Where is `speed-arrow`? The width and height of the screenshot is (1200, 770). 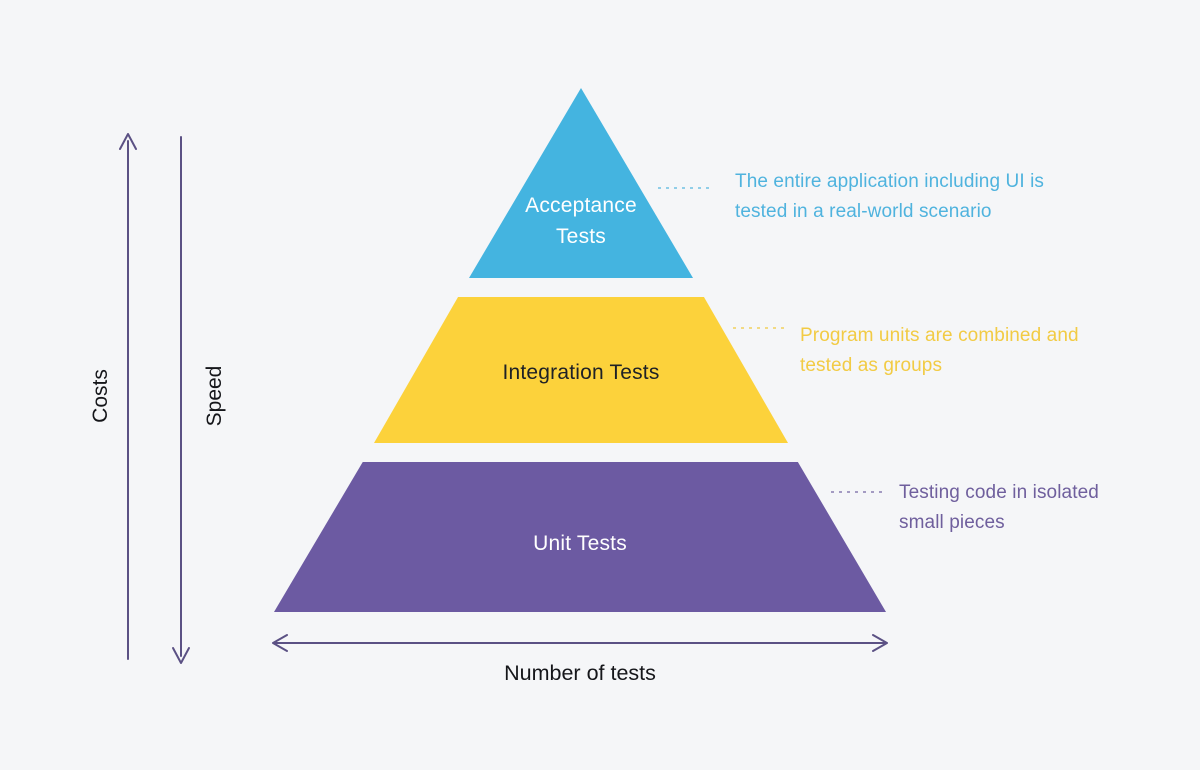
speed-arrow is located at coordinates (181, 400).